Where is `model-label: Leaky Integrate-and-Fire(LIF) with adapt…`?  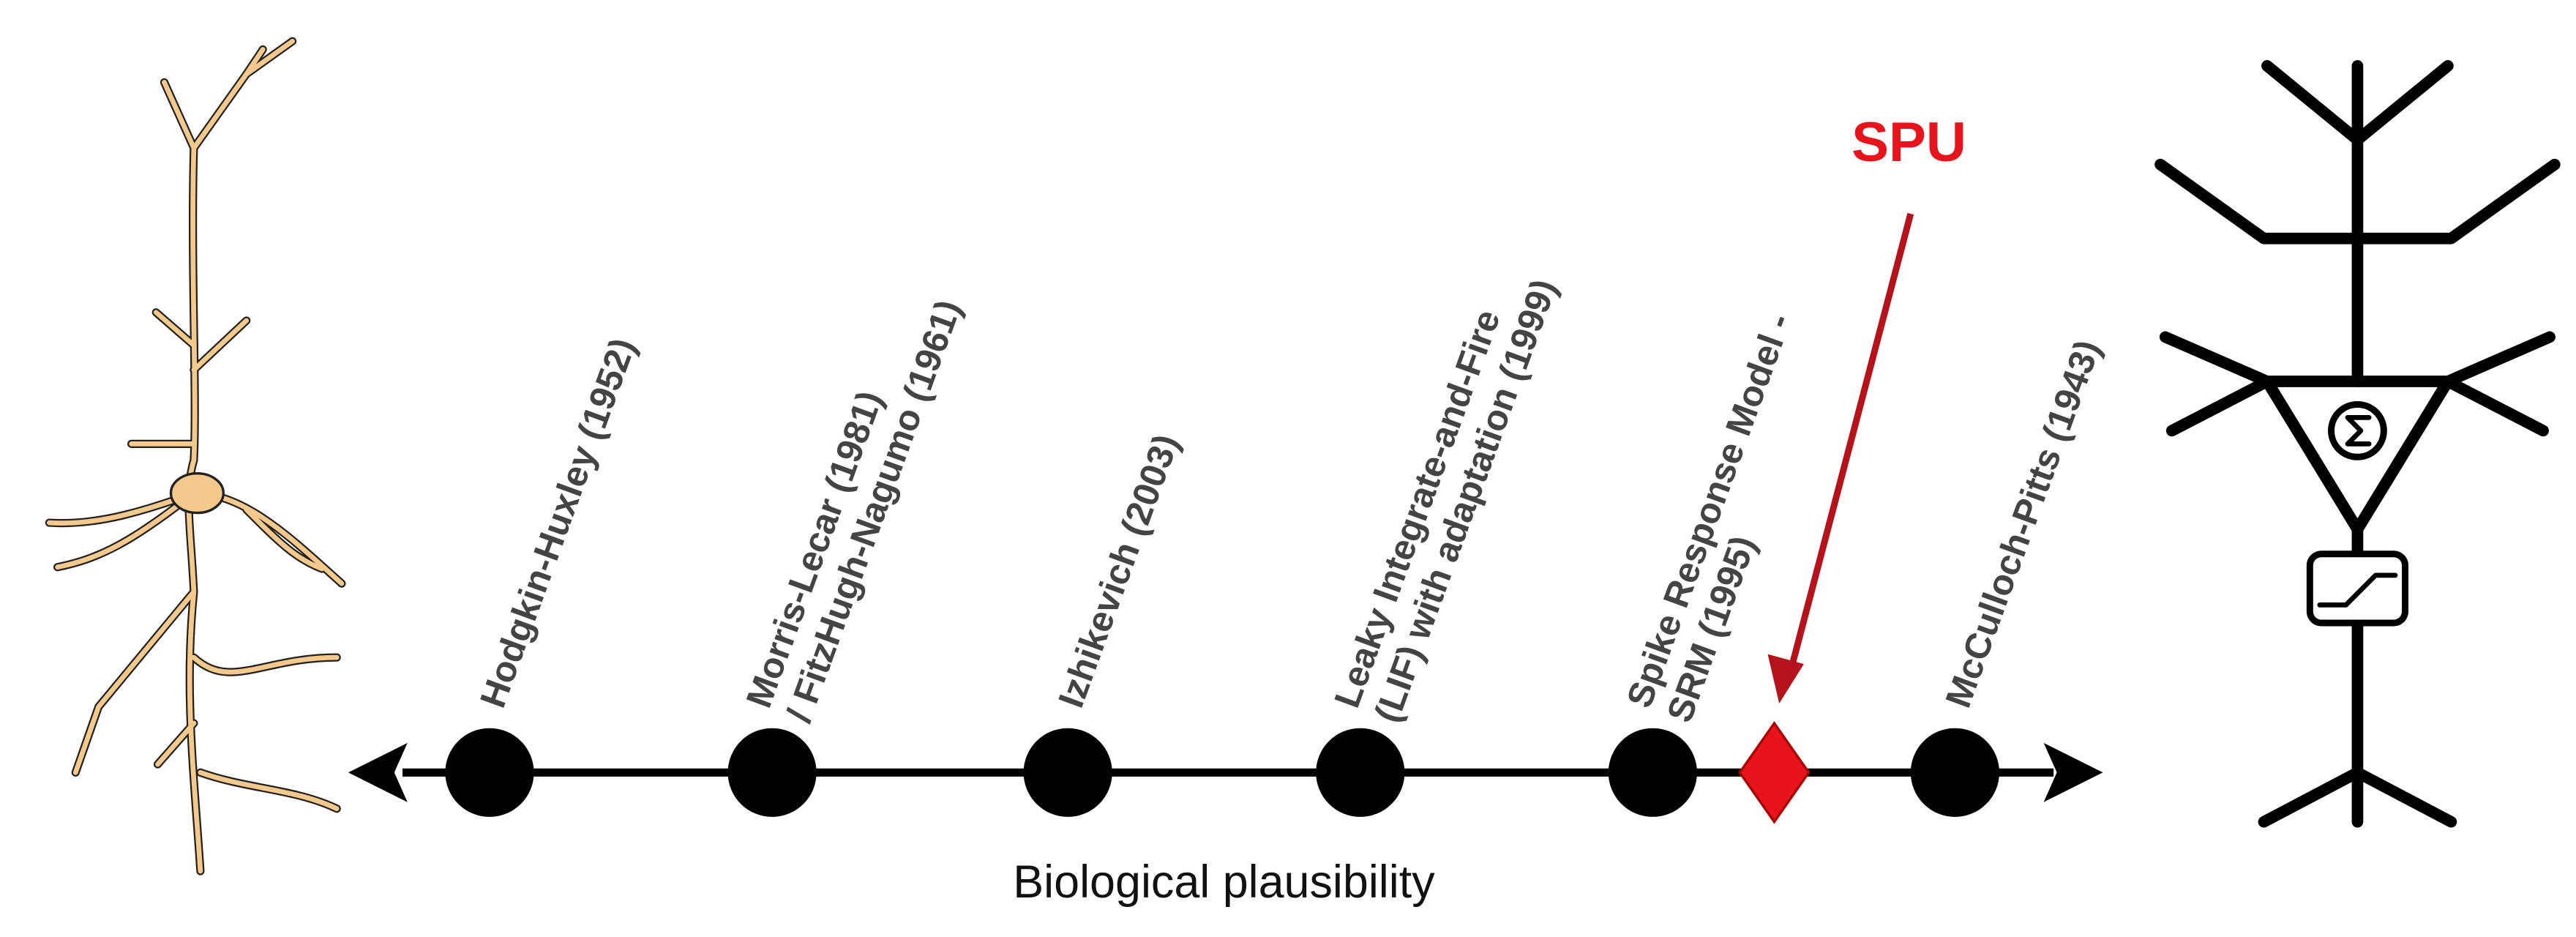 model-label: Leaky Integrate-and-Fire(LIF) with adapt… is located at coordinates (1446, 493).